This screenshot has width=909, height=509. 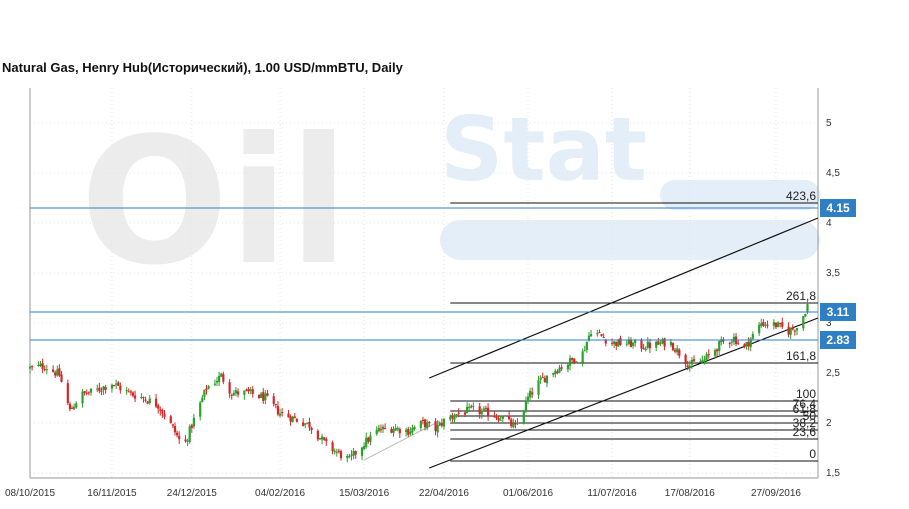 I want to click on x-tick-label: 17/08/2016, so click(x=690, y=493).